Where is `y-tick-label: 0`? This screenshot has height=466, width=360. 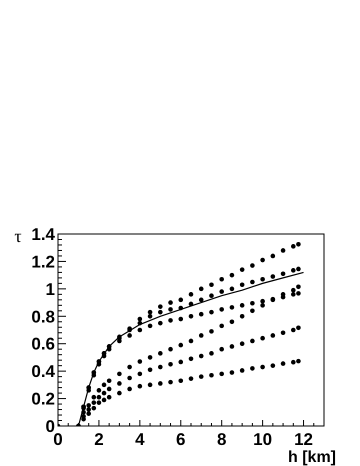
y-tick-label: 0 is located at coordinates (50, 426).